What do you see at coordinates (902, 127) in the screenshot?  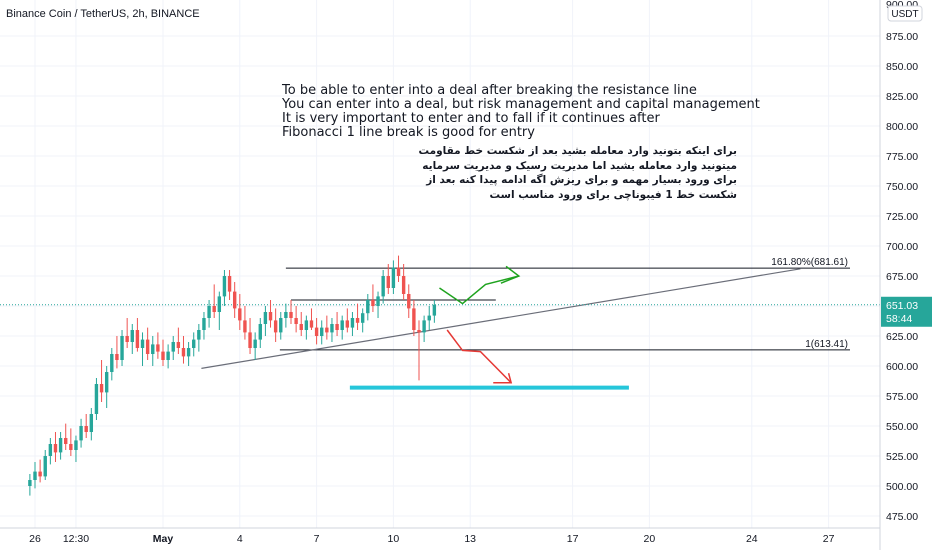 I see `price-tick-label: 800.00` at bounding box center [902, 127].